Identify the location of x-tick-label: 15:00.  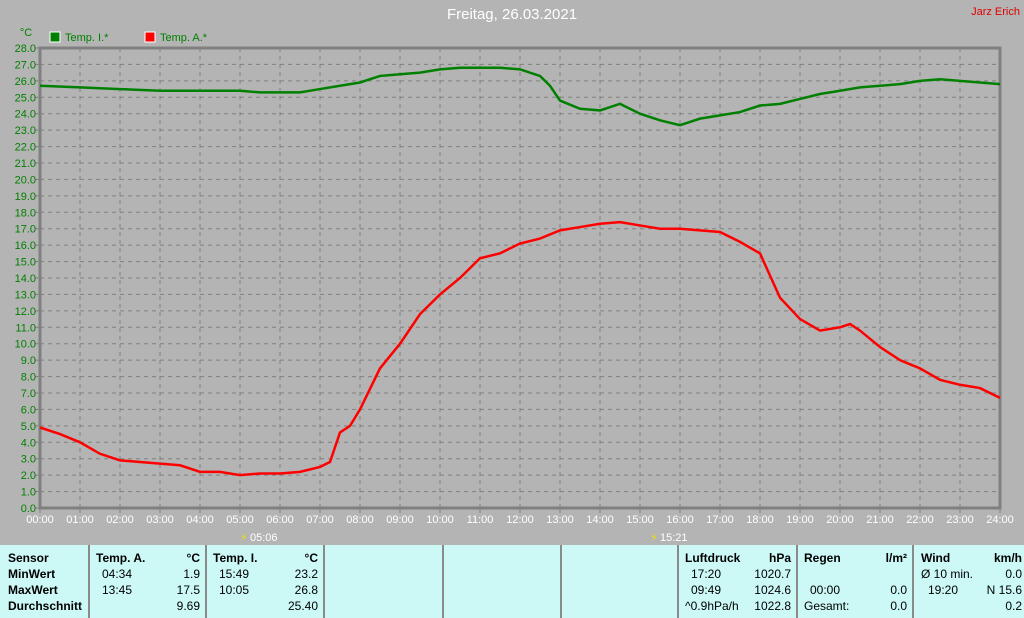
(640, 520).